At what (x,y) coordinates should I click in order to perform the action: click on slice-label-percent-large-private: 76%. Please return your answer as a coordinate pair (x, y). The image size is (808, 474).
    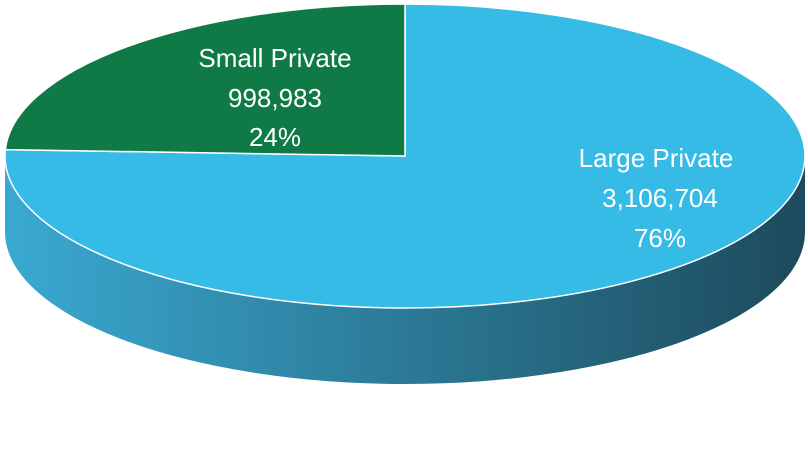
    Looking at the image, I should click on (660, 238).